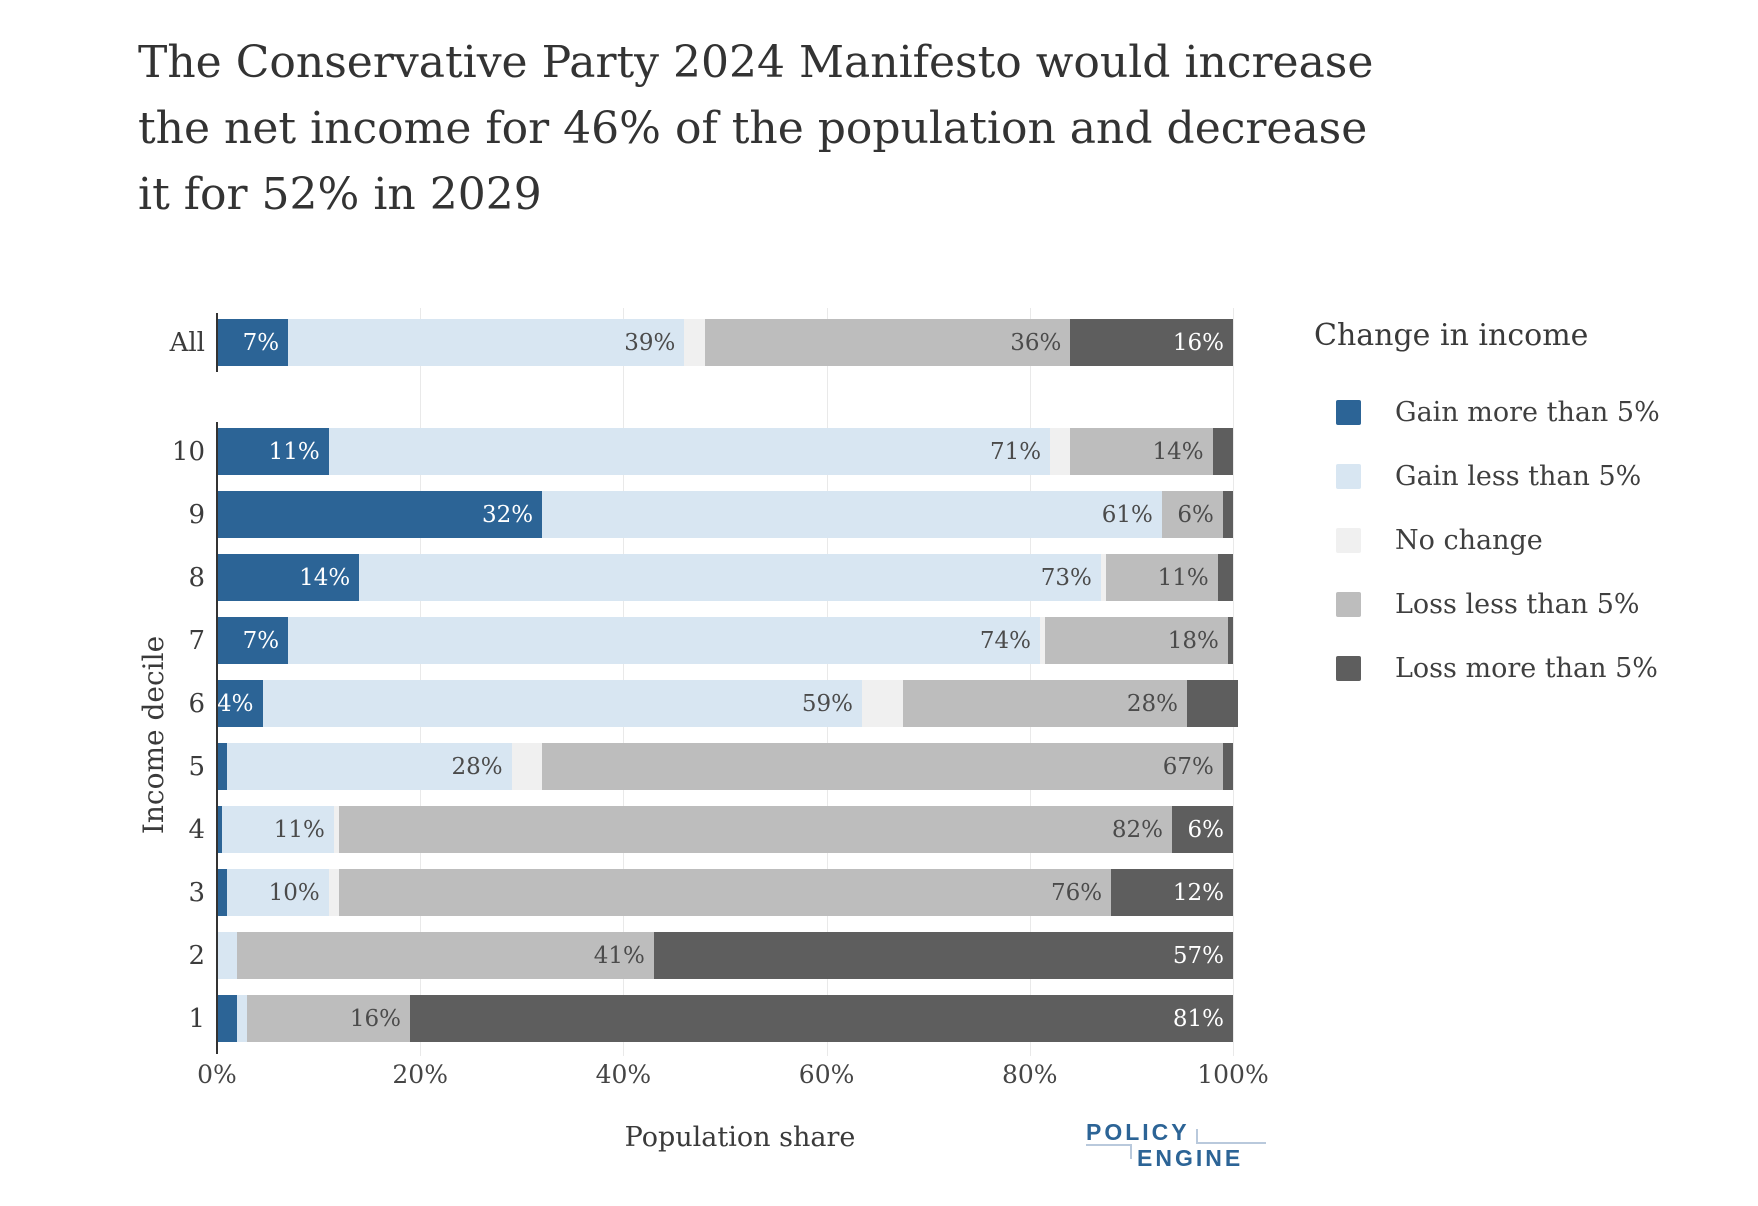 This screenshot has height=1206, width=1758. Describe the element at coordinates (1076, 892) in the screenshot. I see `bar-value-label: 76%` at that location.